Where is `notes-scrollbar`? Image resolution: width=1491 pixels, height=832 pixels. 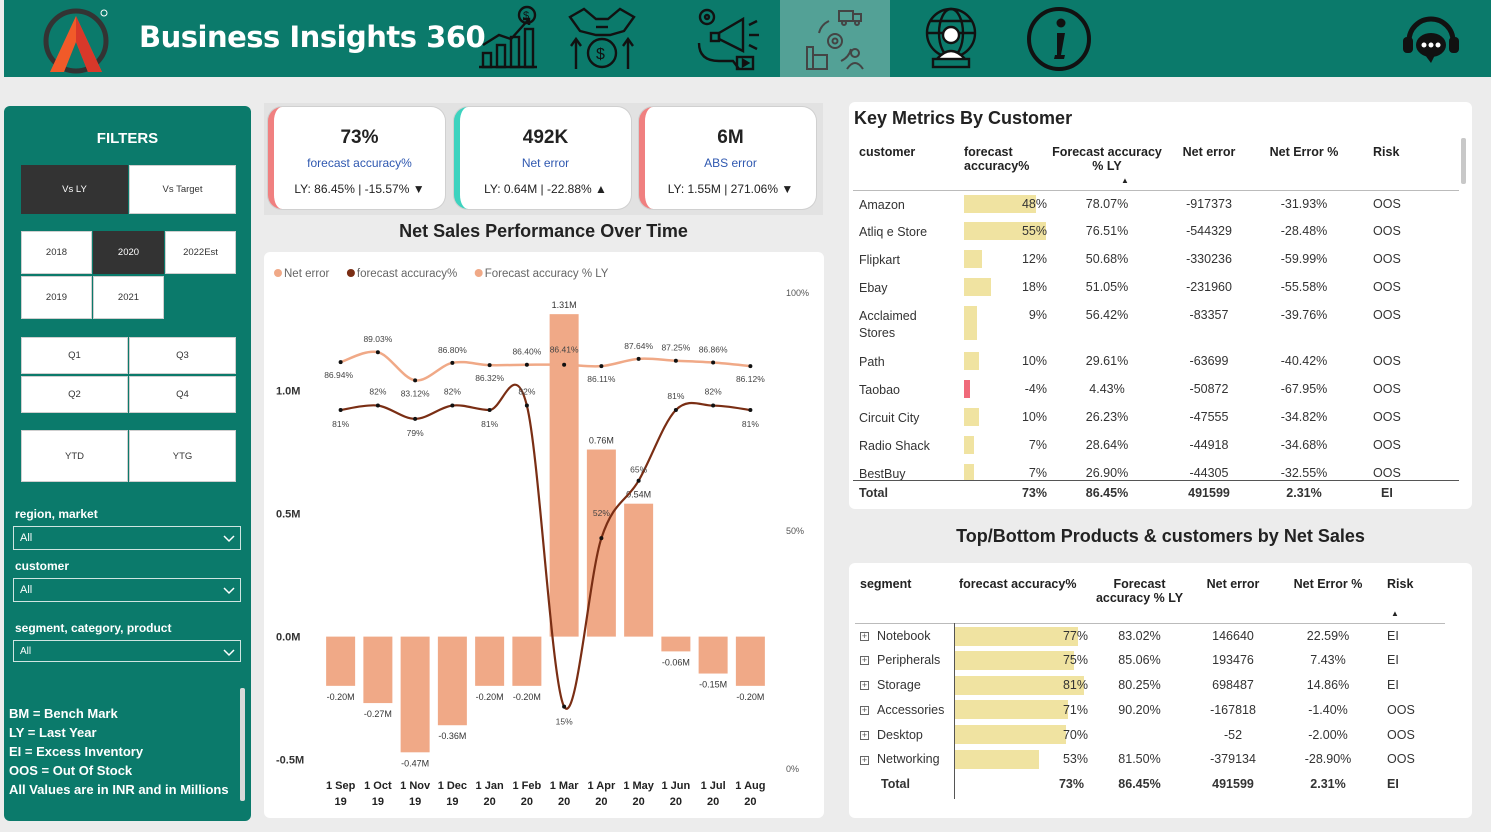 notes-scrollbar is located at coordinates (242, 744).